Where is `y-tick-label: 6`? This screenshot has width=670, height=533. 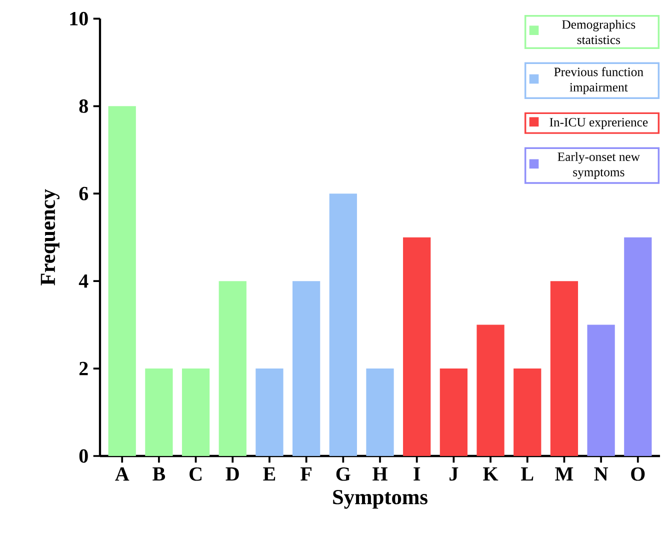
y-tick-label: 6 is located at coordinates (83, 193).